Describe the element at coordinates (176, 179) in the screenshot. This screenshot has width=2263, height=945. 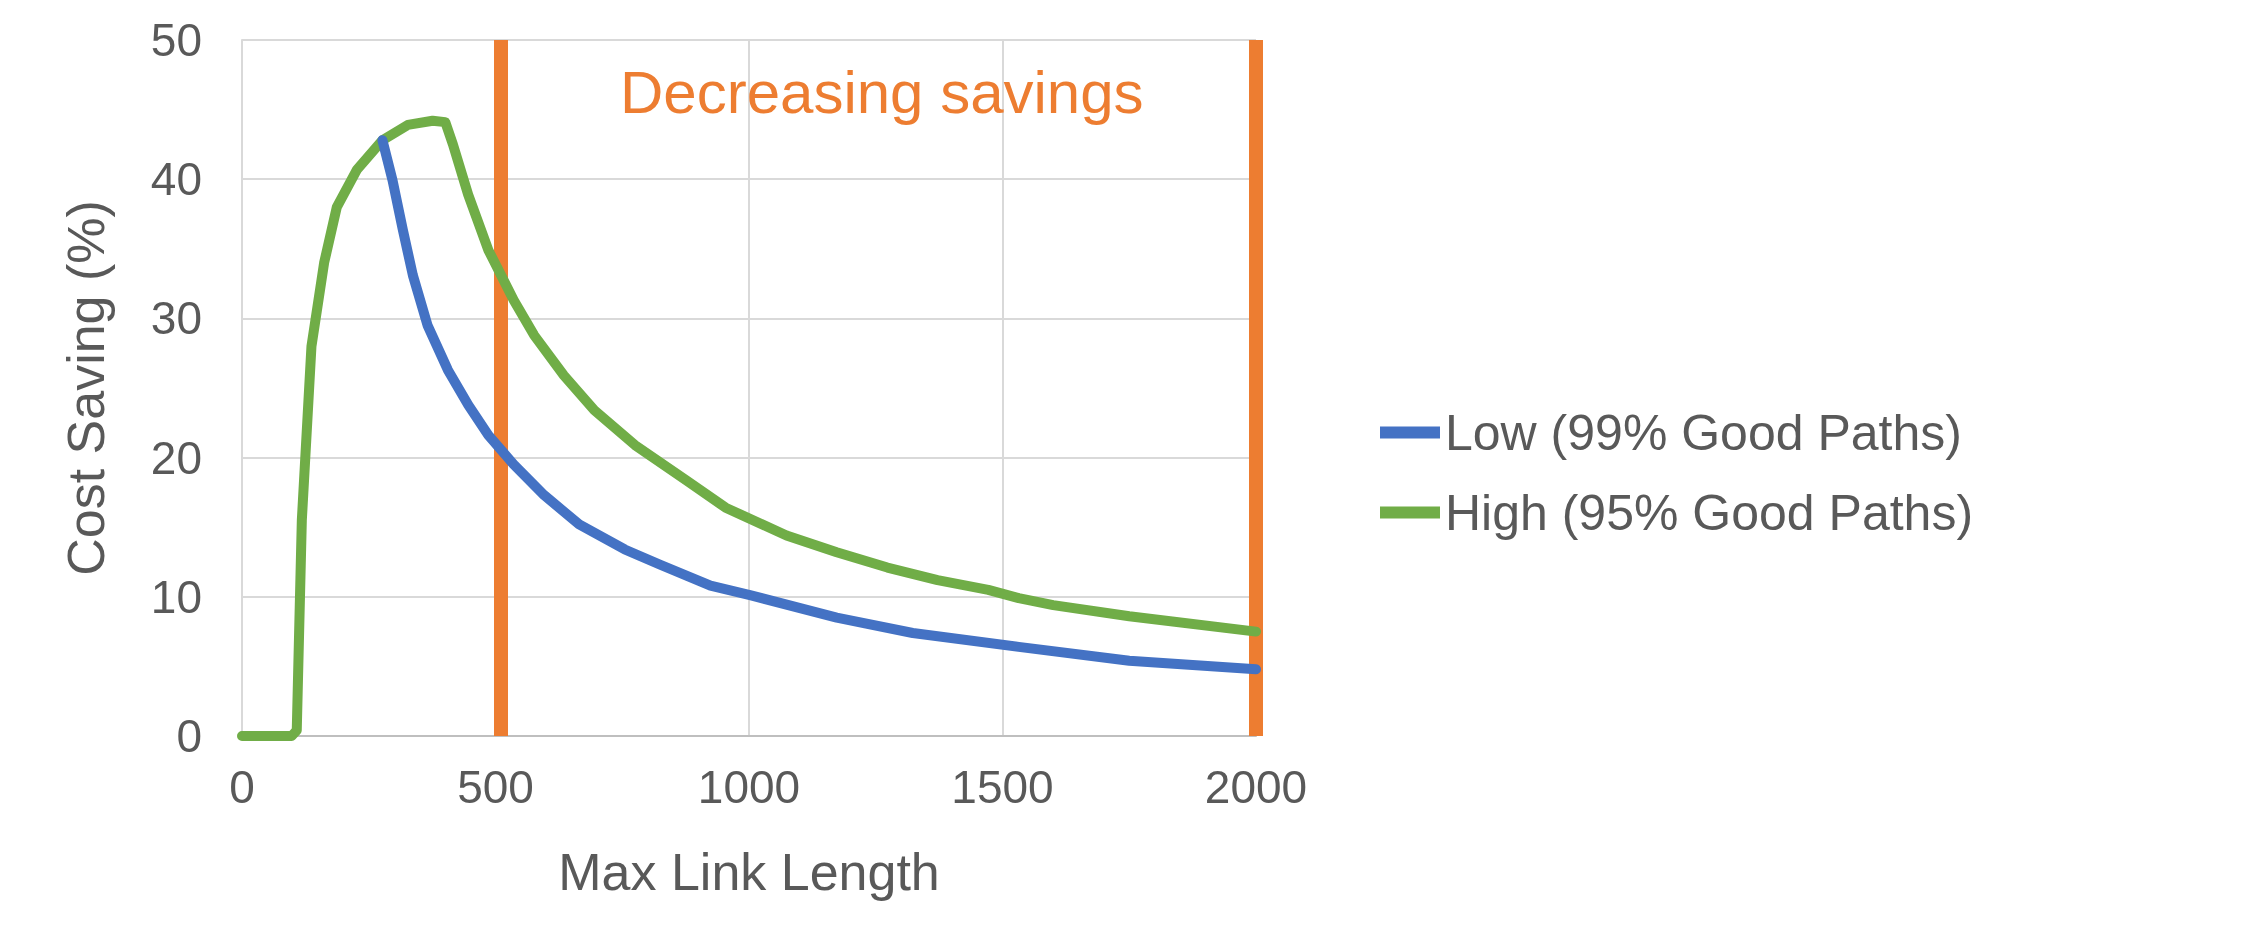
I see `y-tick-label: 40` at that location.